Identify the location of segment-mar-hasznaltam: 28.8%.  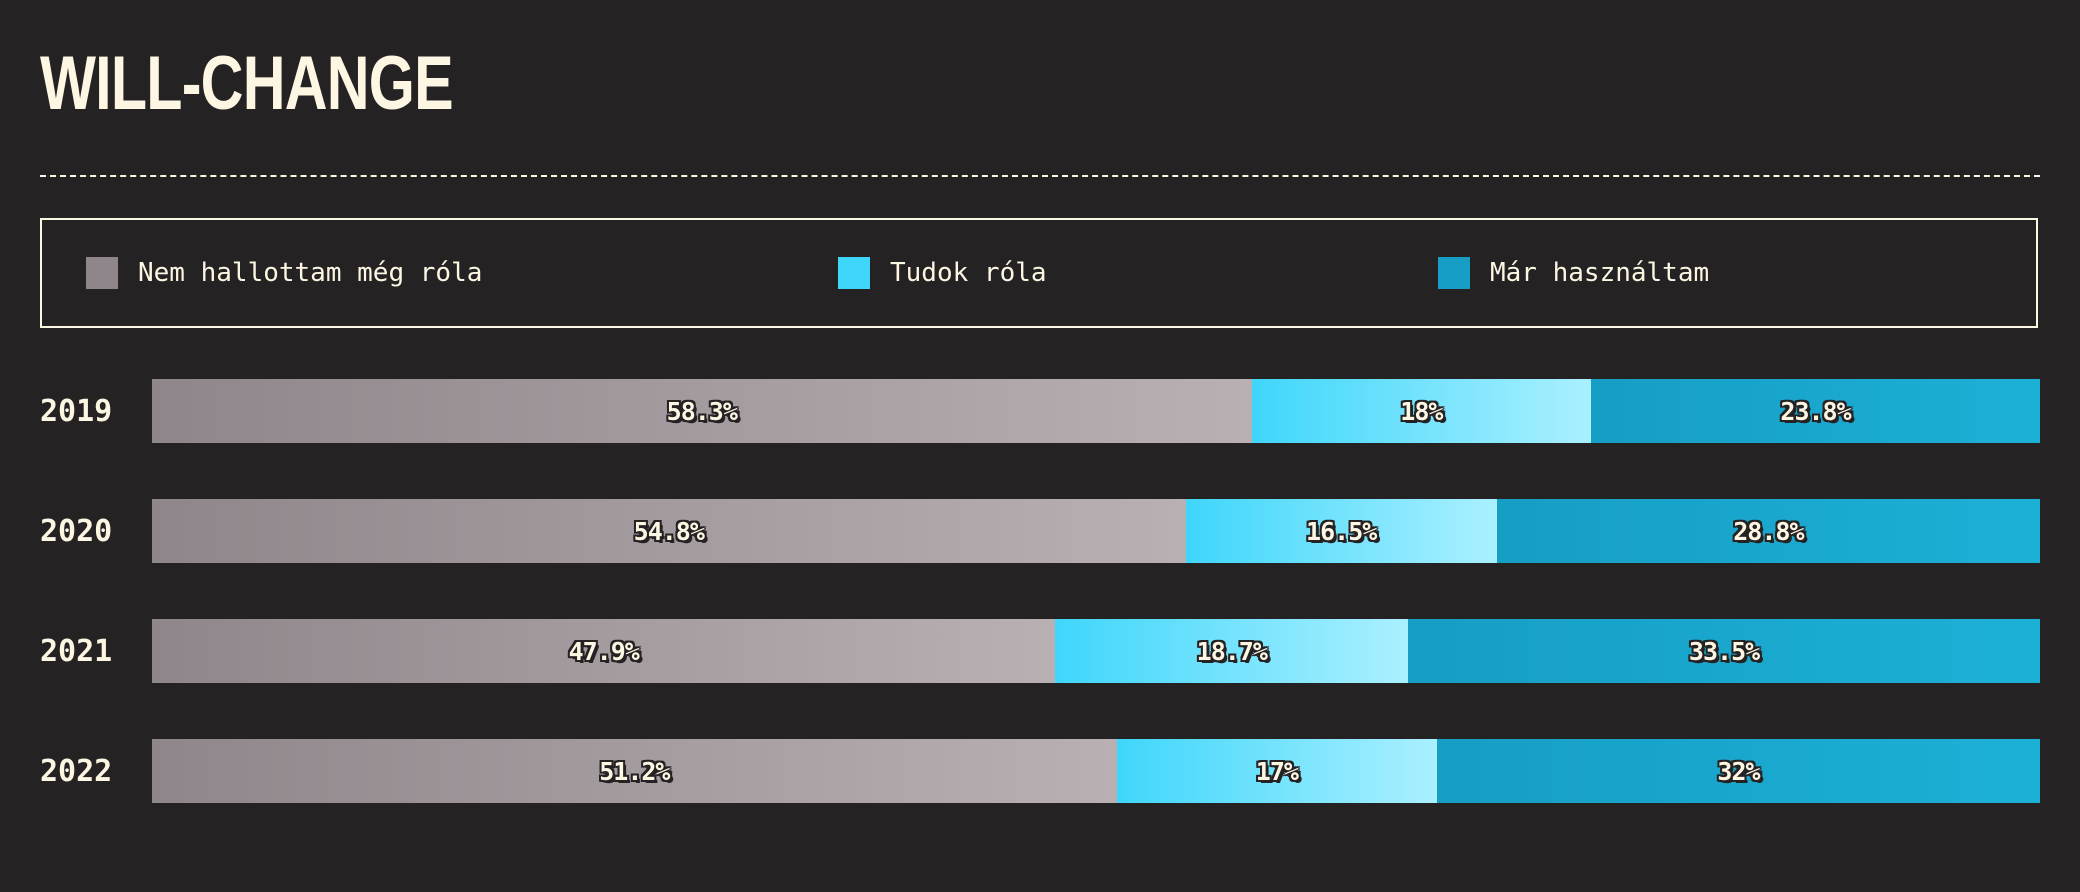
(1768, 531).